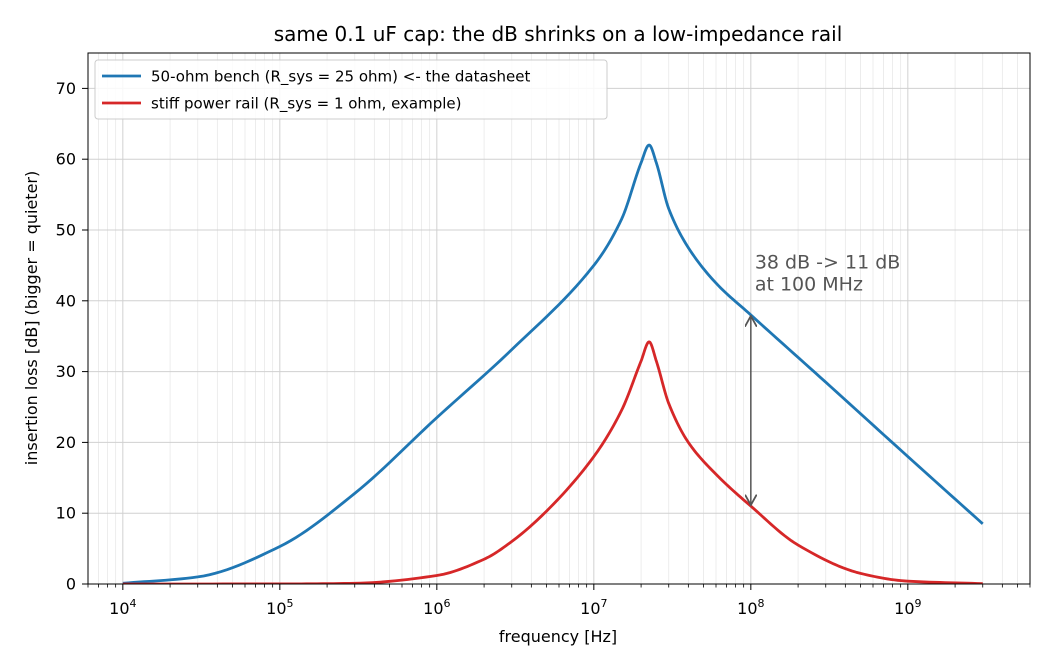 Image resolution: width=1050 pixels, height=672 pixels. What do you see at coordinates (66, 88) in the screenshot?
I see `y-tick-label: 70` at bounding box center [66, 88].